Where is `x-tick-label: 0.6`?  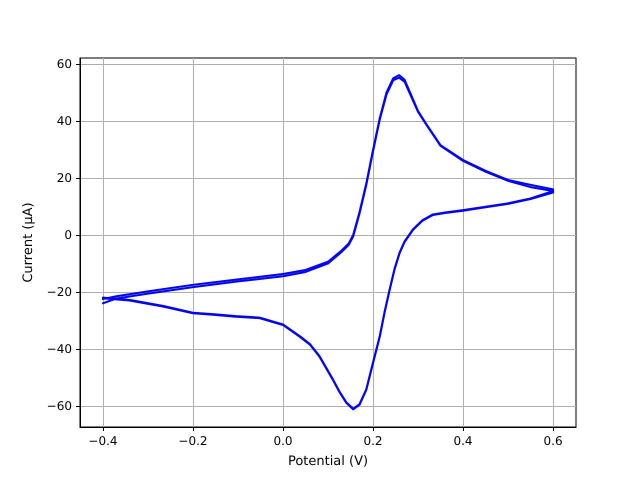 x-tick-label: 0.6 is located at coordinates (553, 441).